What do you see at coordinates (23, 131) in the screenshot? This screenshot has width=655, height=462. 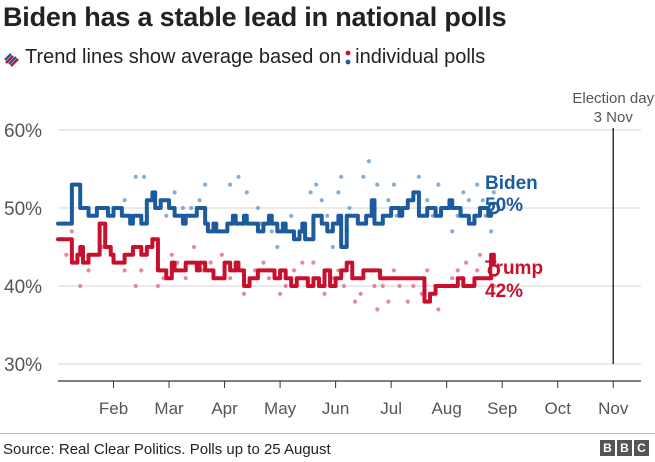 I see `y-tick-label: 60%` at bounding box center [23, 131].